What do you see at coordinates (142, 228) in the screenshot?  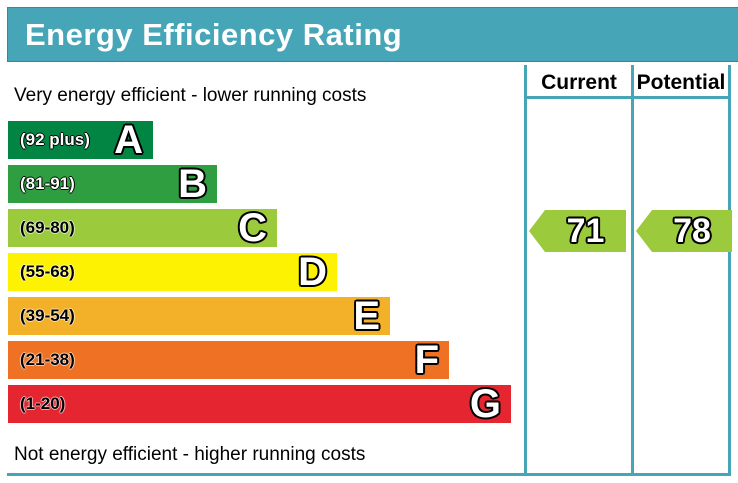 I see `band-bar-c: (69-80) C` at bounding box center [142, 228].